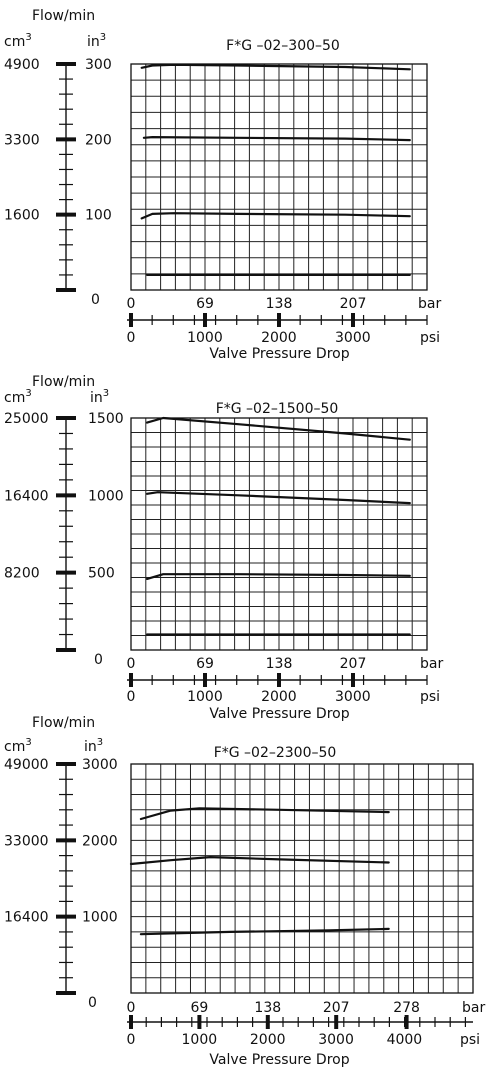  I want to click on in3-tick-label: 500, so click(101, 574).